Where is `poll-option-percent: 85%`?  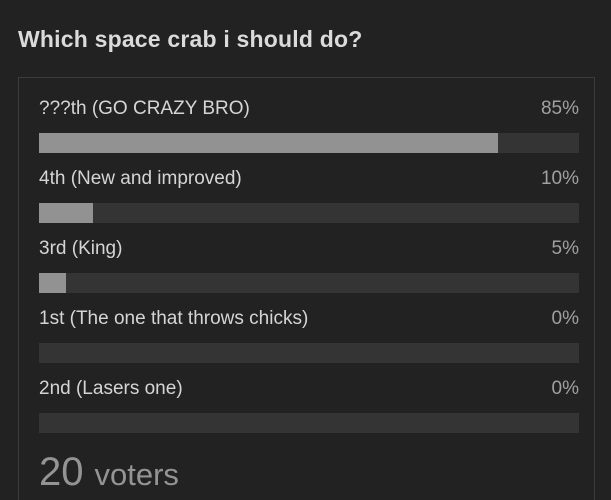
poll-option-percent: 85% is located at coordinates (559, 108).